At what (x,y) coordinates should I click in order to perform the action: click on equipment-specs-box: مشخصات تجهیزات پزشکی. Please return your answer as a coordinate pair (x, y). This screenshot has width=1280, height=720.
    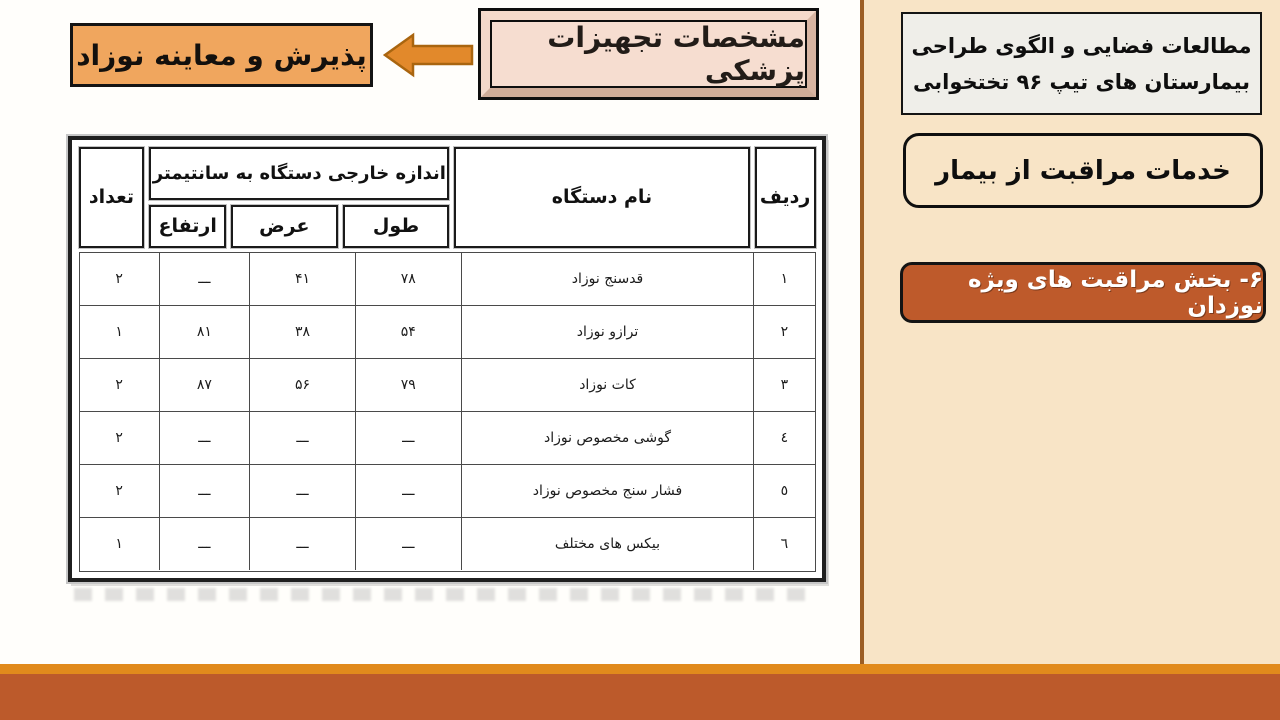
    Looking at the image, I should click on (648, 54).